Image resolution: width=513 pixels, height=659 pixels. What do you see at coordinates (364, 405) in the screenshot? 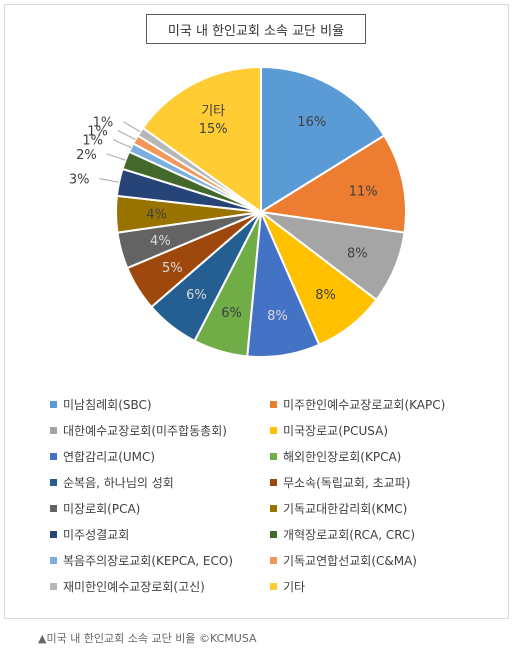
I see `legend-label: 미주한인예수교장로교회(KAPC)` at bounding box center [364, 405].